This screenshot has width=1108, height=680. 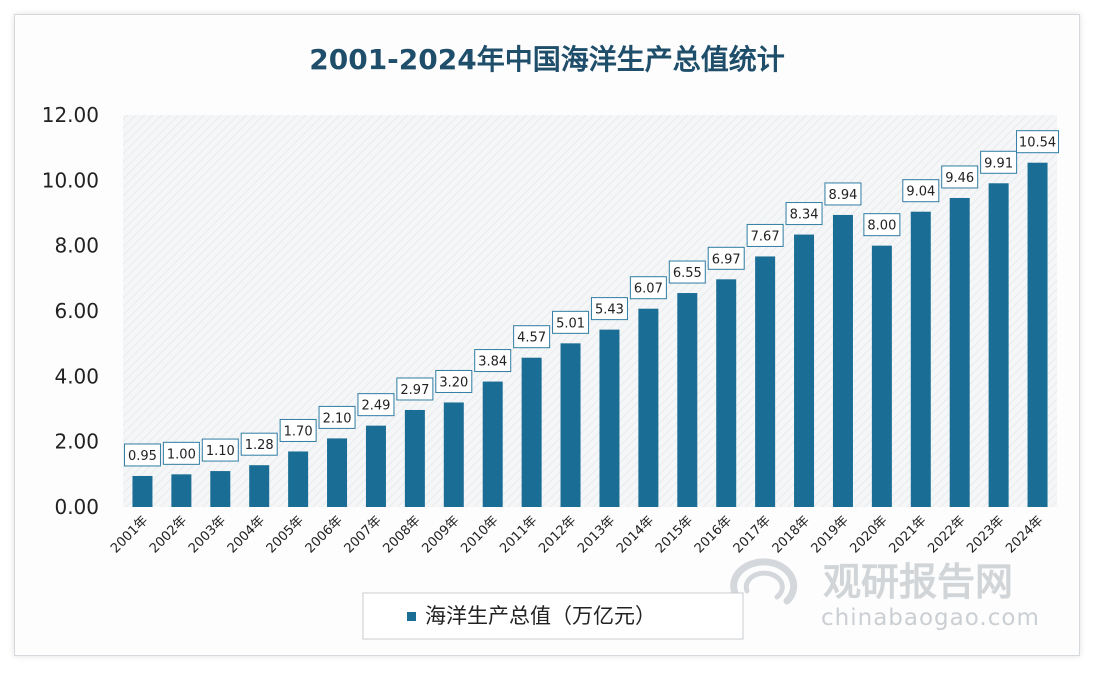 I want to click on data-label: 3.20, so click(x=453, y=382).